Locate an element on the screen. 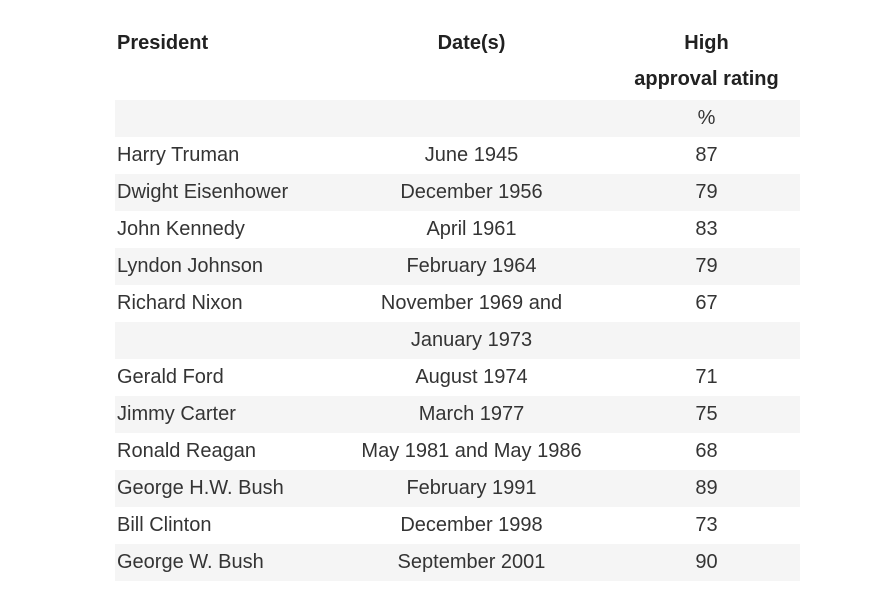  table-row: Lyndon Johnson February 1964 79 is located at coordinates (457, 266).